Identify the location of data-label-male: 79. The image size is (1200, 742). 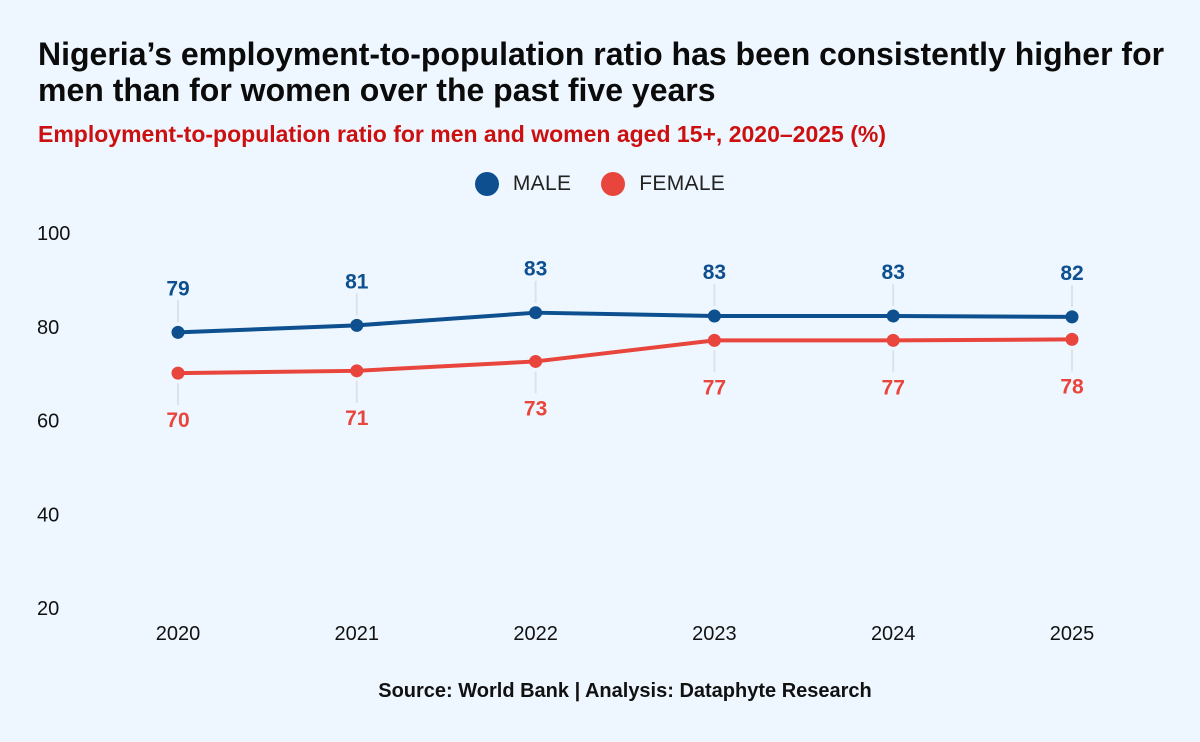
(177, 288).